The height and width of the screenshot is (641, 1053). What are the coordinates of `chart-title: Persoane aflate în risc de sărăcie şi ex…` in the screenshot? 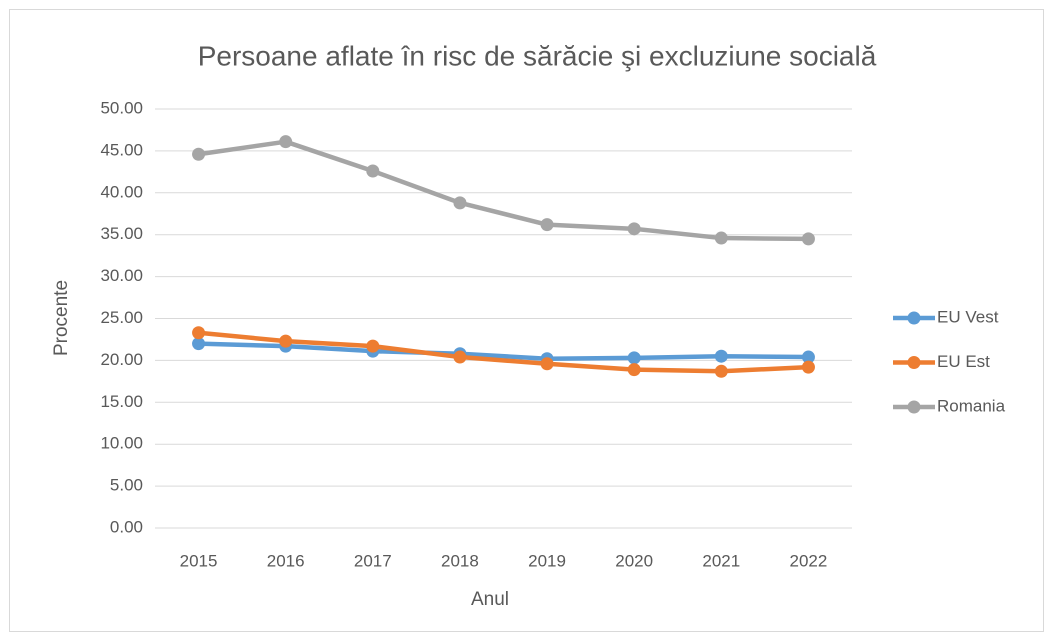 It's located at (537, 55).